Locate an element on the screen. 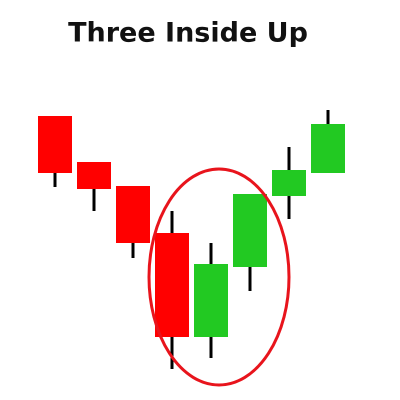 This screenshot has height=400, width=400. chart-title: Three Inside Up is located at coordinates (188, 33).